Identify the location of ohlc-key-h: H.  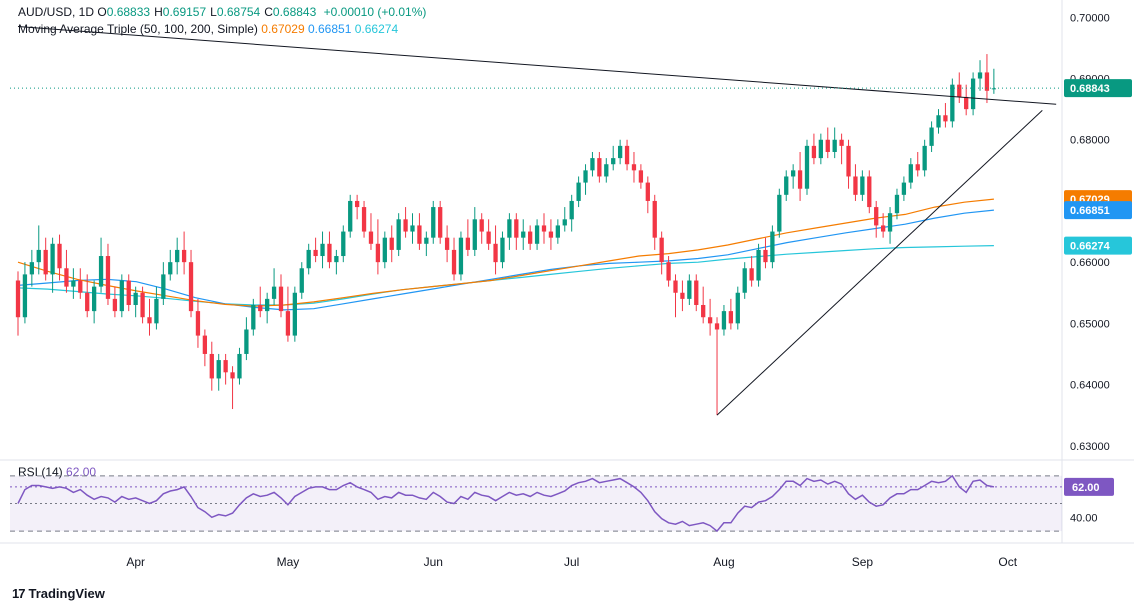
(158, 12).